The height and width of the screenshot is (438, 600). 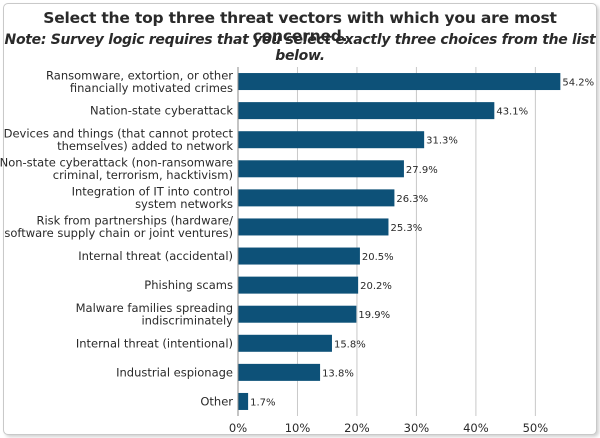 I want to click on category-label: Industrial espionage, so click(x=174, y=372).